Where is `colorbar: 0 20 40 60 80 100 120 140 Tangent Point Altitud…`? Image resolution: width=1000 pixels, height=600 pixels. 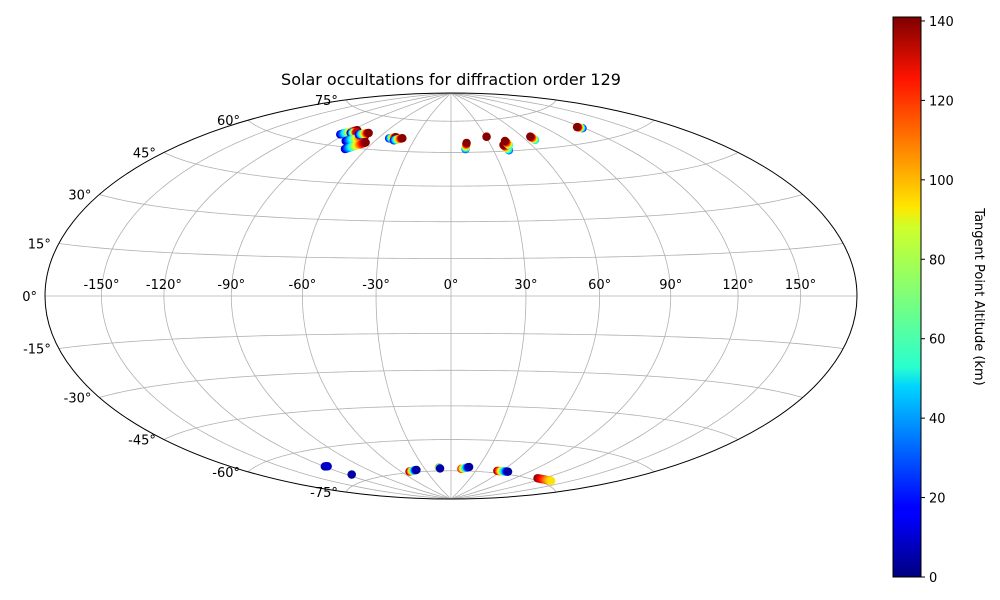
colorbar: 0 20 40 60 80 100 120 140 Tangent Point Altitud… is located at coordinates (939, 300).